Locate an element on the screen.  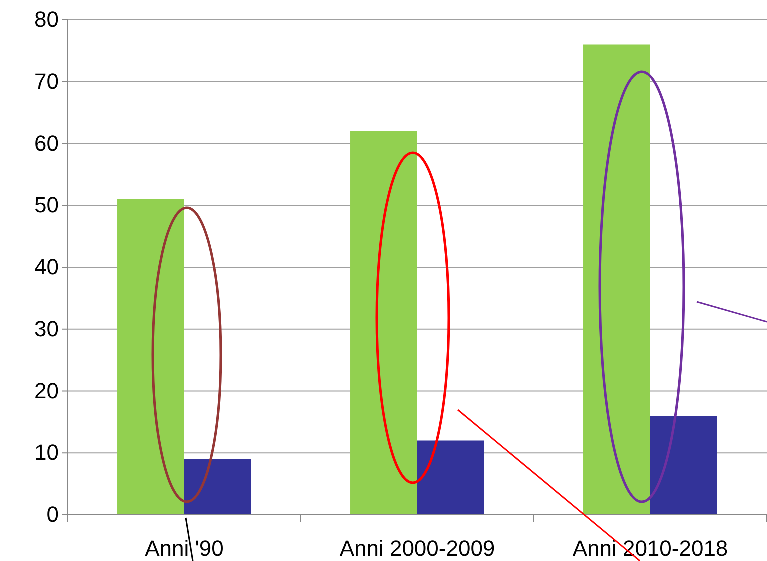
x-tick-label: Anni 2000-2009 is located at coordinates (418, 548).